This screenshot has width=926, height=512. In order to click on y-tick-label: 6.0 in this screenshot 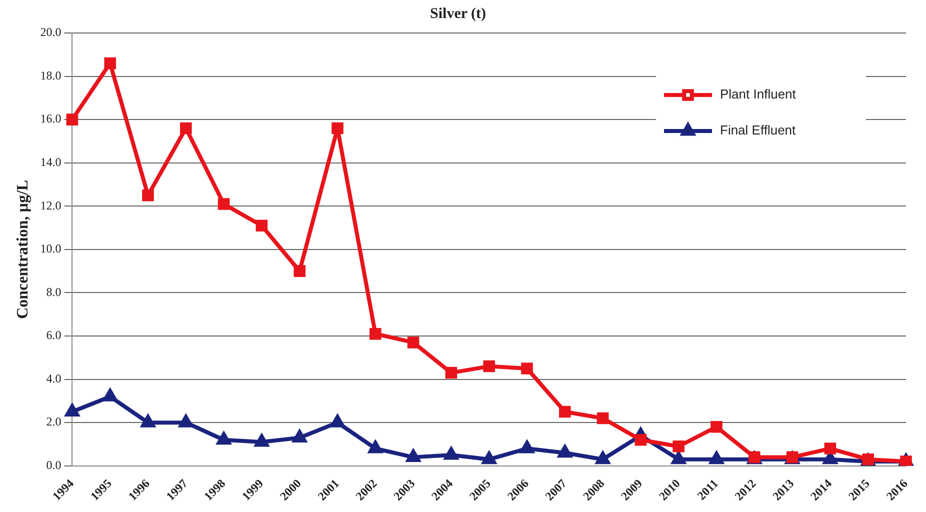, I will do `click(54, 335)`.